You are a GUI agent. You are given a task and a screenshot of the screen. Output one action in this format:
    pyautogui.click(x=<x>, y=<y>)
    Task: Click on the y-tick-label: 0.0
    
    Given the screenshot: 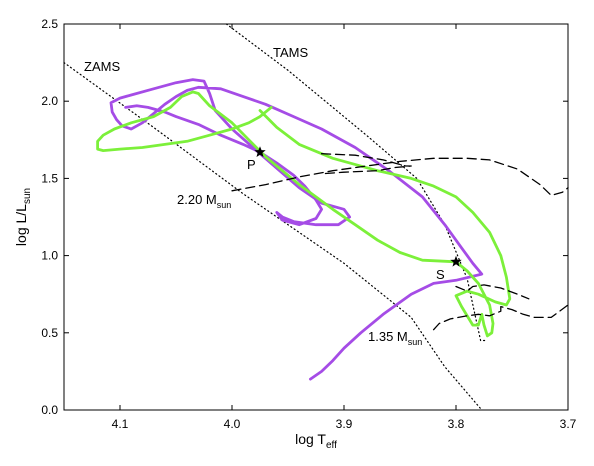 What is the action you would take?
    pyautogui.click(x=49, y=410)
    